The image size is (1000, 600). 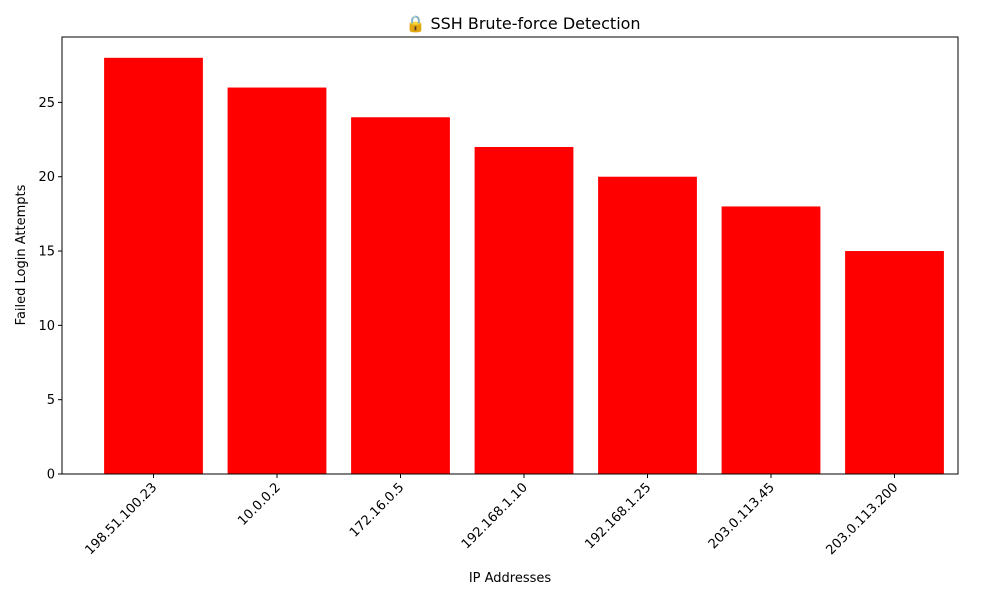 I want to click on y-tick-label: 20, so click(x=46, y=177).